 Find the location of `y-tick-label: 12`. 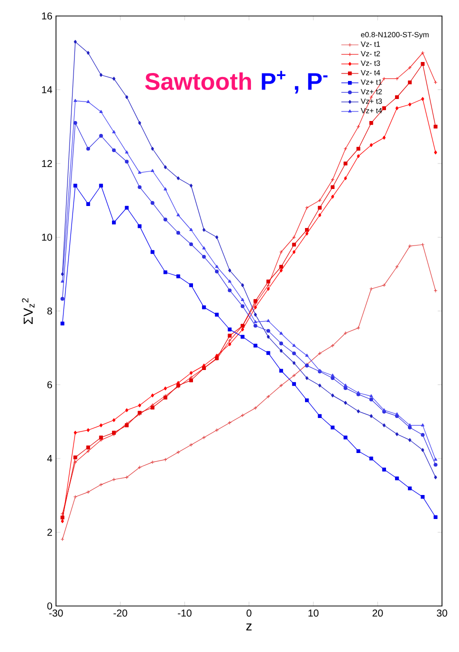

y-tick-label: 12 is located at coordinates (47, 163).